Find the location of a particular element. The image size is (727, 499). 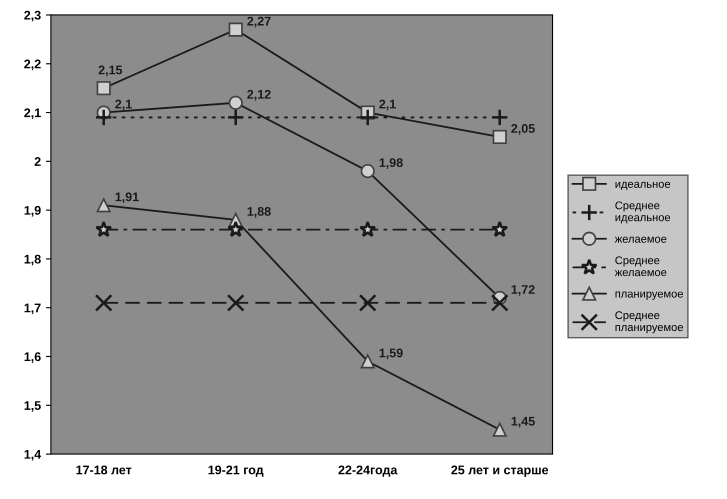

legend-label: Среднее идеальное is located at coordinates (642, 212).